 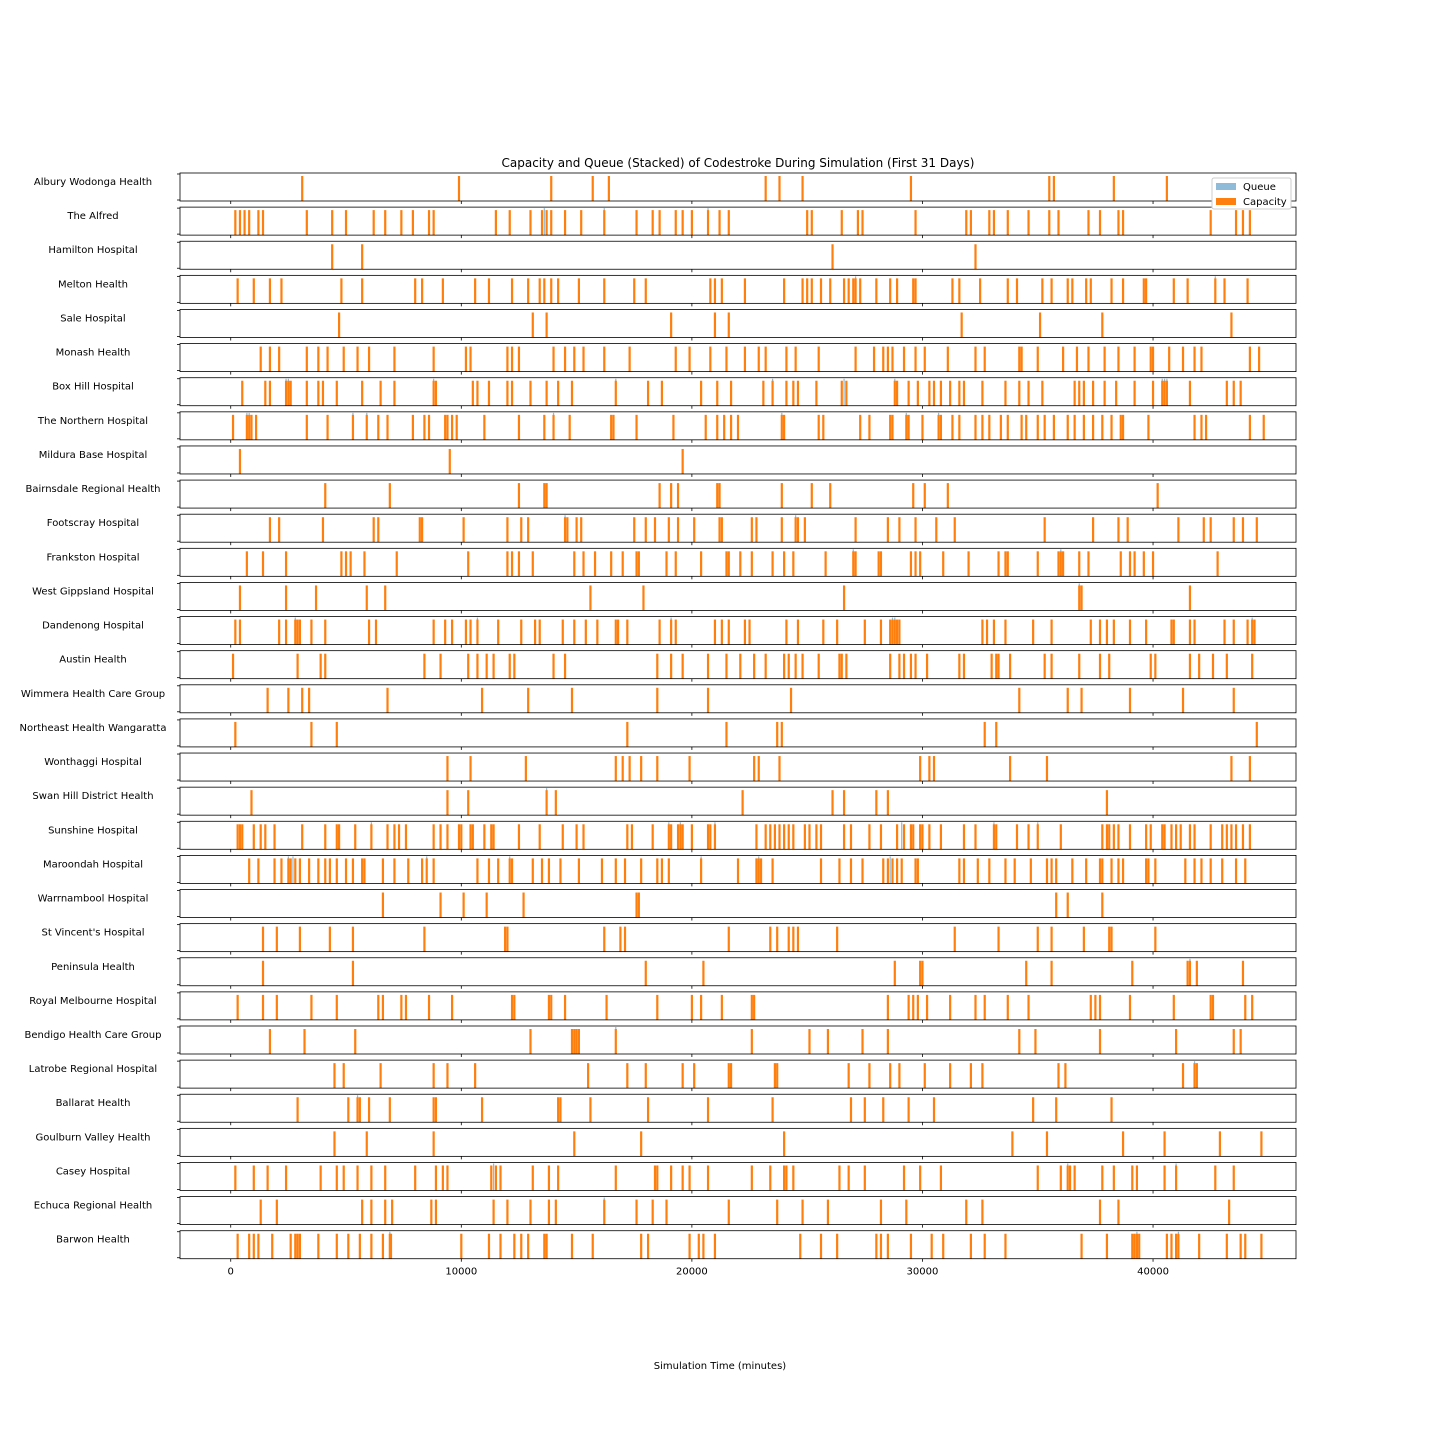 What do you see at coordinates (92, 250) in the screenshot?
I see `panel-label: Hamilton Hospital` at bounding box center [92, 250].